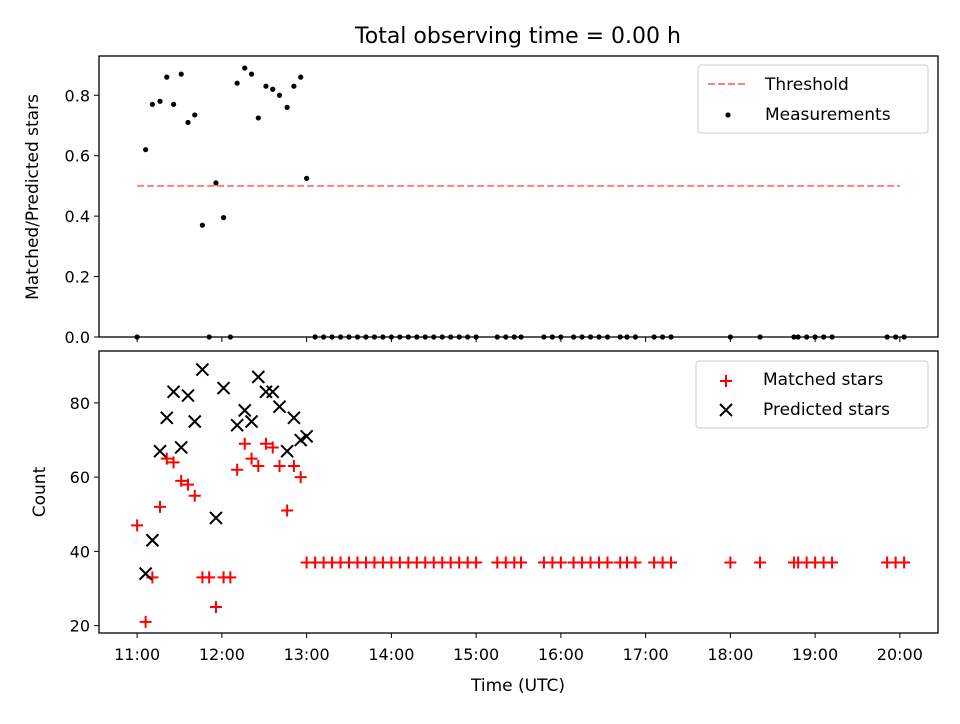 Image resolution: width=960 pixels, height=724 pixels. What do you see at coordinates (823, 380) in the screenshot?
I see `matched-legend-label: Matched stars` at bounding box center [823, 380].